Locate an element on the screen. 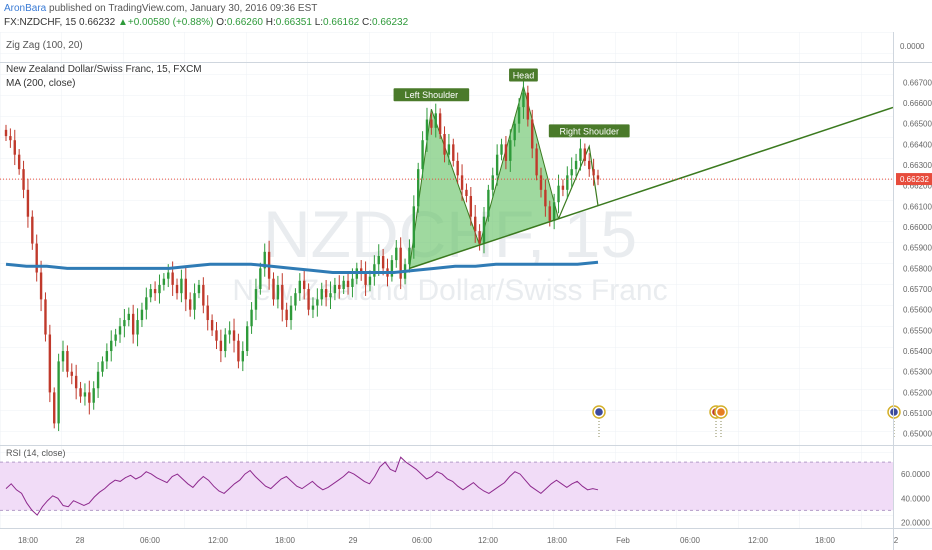 Image resolution: width=932 pixels, height=550 pixels. rsi-tick: 20.0000 is located at coordinates (915, 522).